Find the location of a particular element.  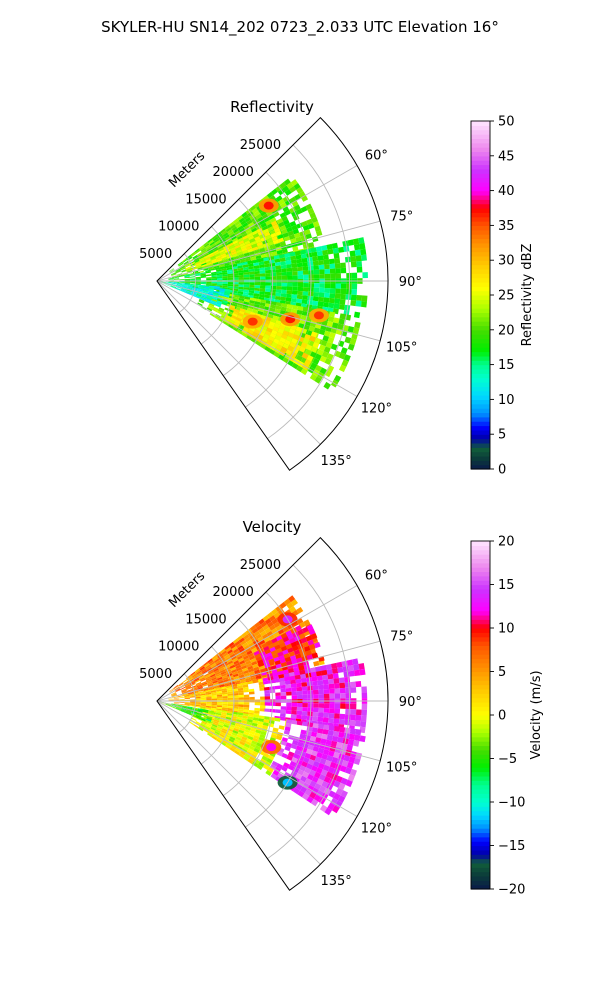

theta-tick-label: 135° is located at coordinates (335, 461).